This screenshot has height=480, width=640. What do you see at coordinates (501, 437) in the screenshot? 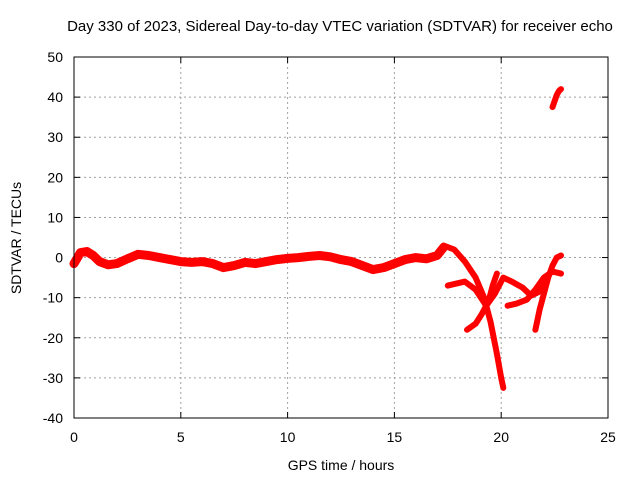
I see `x-tick-label: 20` at bounding box center [501, 437].